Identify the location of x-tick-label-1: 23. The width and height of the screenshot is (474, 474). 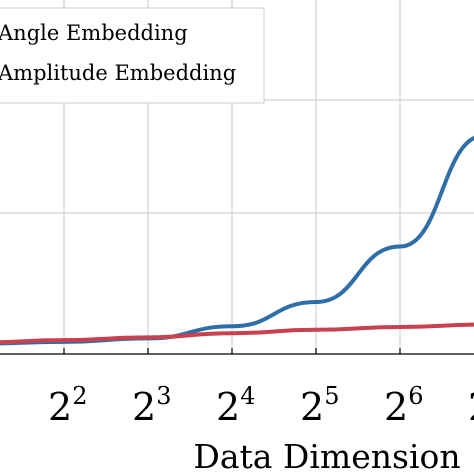
(151, 405).